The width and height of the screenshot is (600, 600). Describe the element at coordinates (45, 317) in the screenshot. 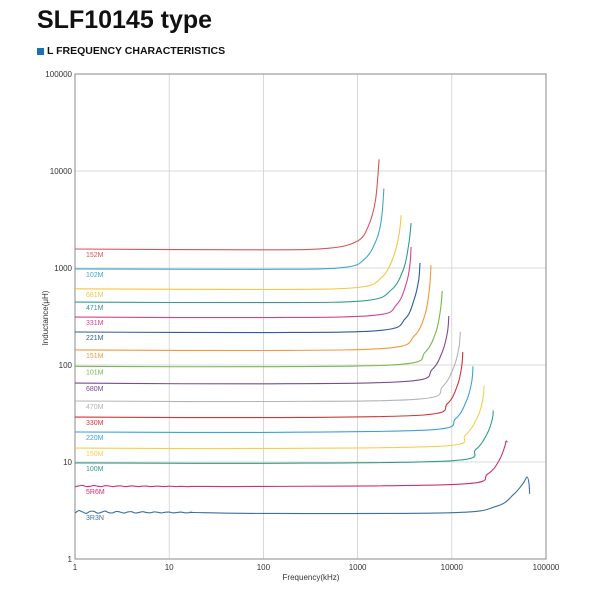

I see `y-axis-label: Inductance(μH)` at that location.